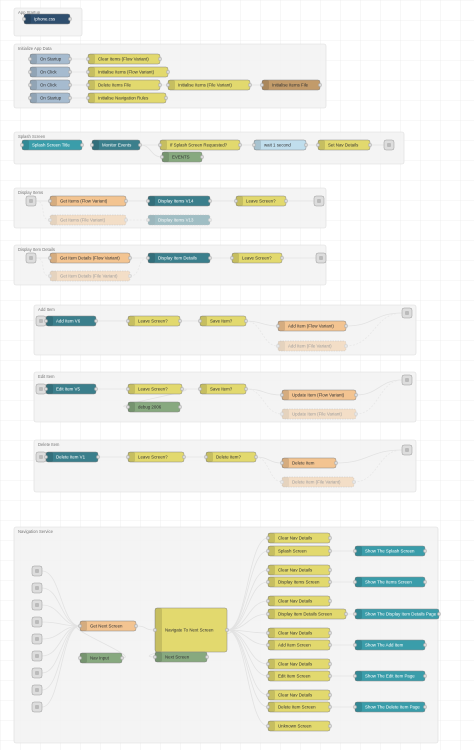 The height and width of the screenshot is (755, 474). What do you see at coordinates (71, 389) in the screenshot?
I see `flow-node: Edit Item V5` at bounding box center [71, 389].